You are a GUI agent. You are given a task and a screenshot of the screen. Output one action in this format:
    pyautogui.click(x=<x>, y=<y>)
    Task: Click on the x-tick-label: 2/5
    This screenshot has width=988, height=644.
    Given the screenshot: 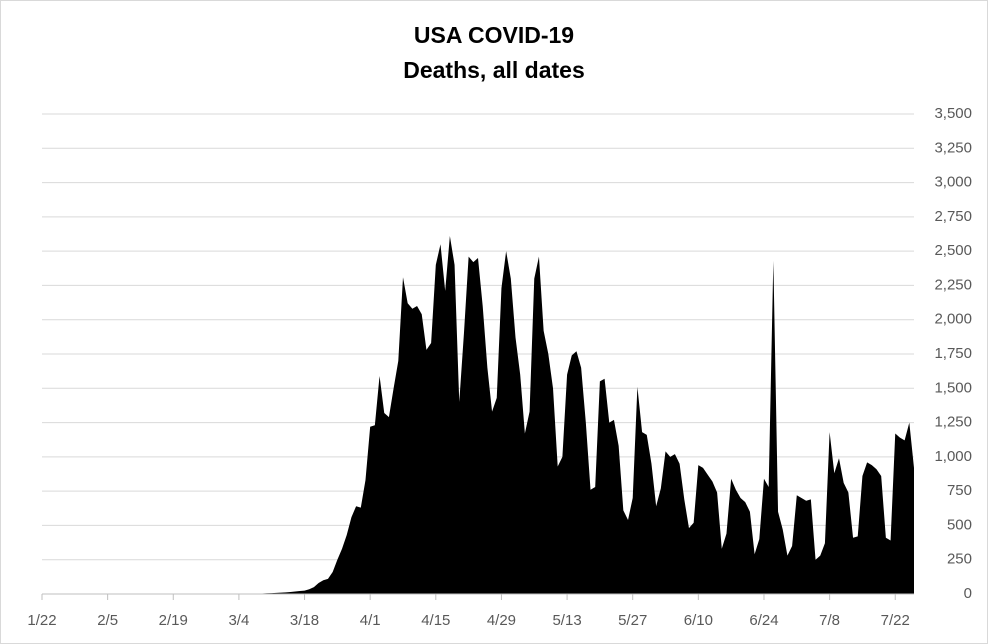 What is the action you would take?
    pyautogui.click(x=107, y=620)
    